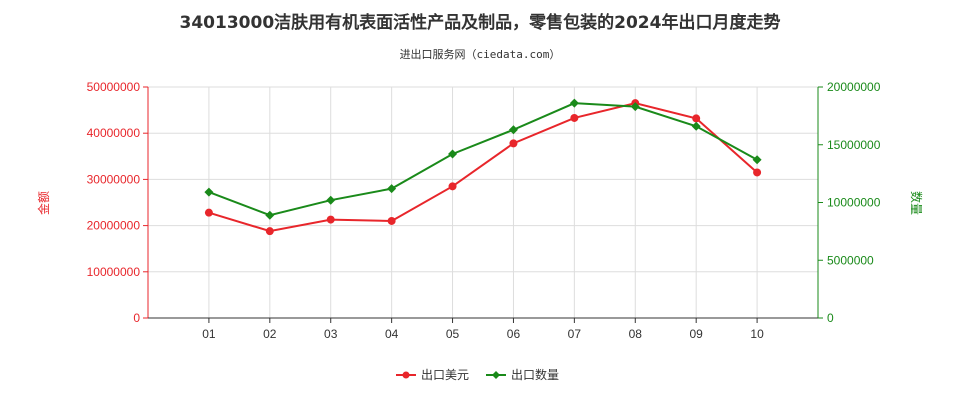  Describe the element at coordinates (114, 87) in the screenshot. I see `y-left-tick-label: 50000000` at that location.